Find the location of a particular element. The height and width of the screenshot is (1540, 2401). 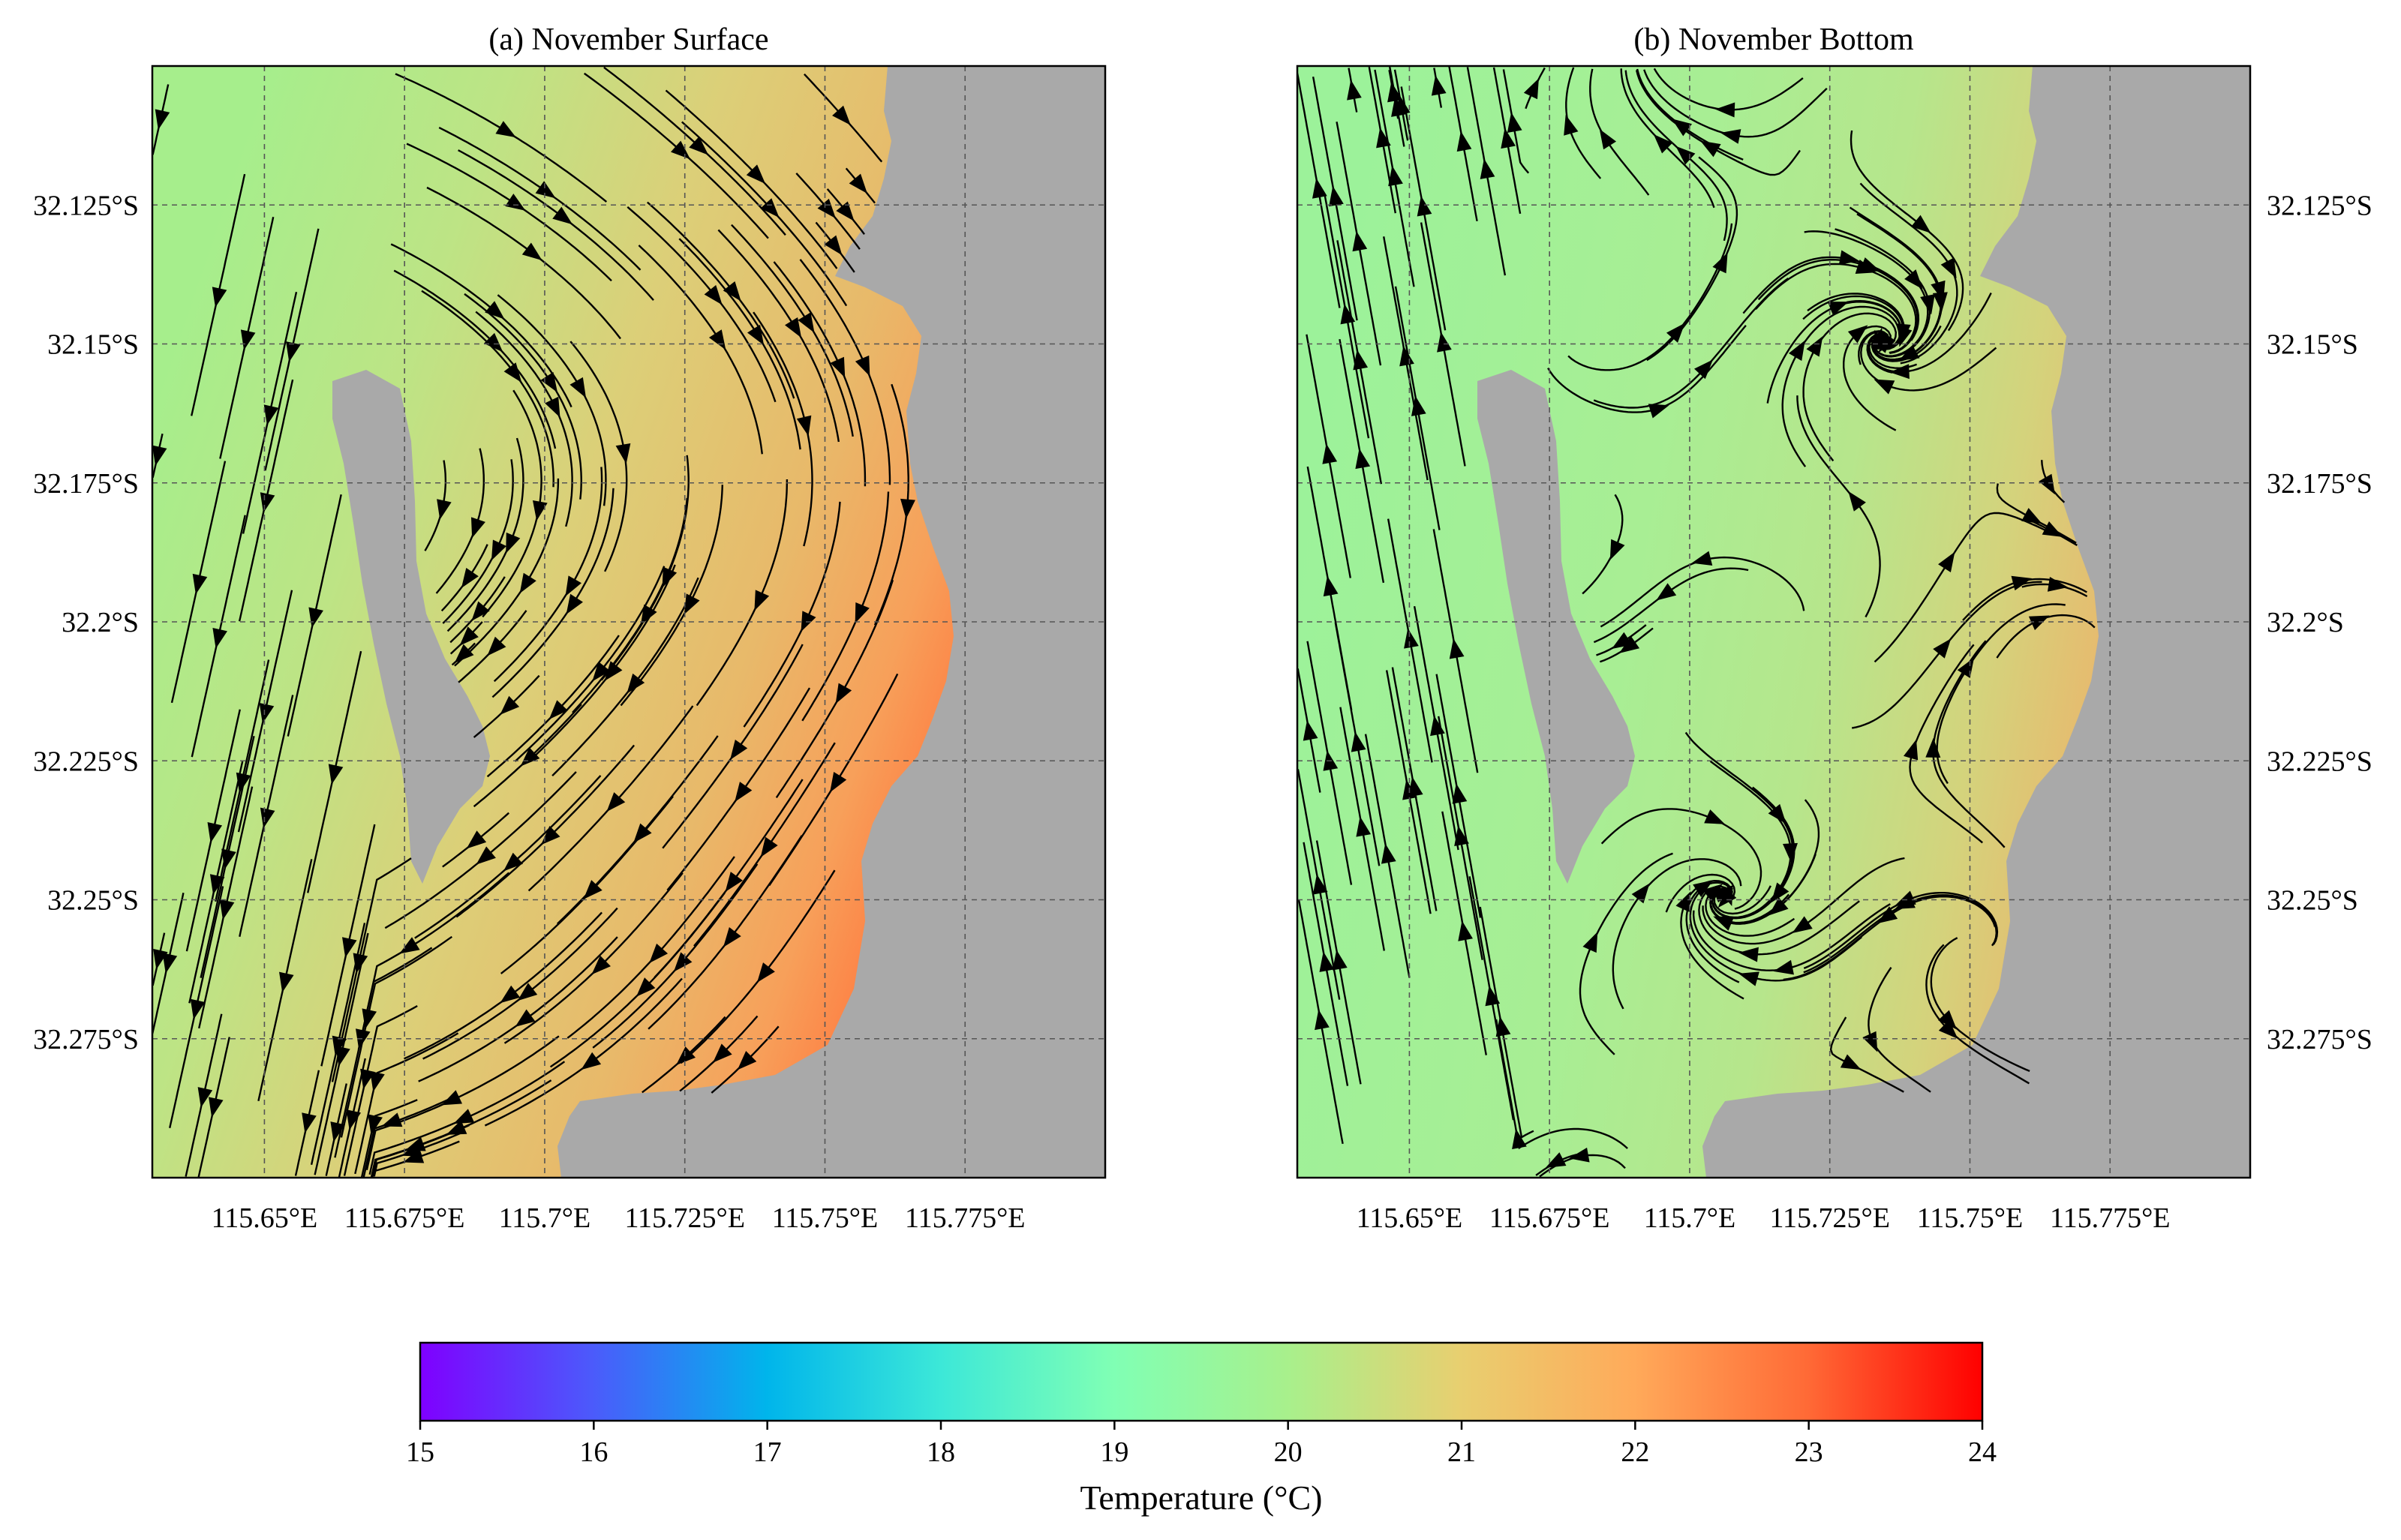

lon-tick-label: 115.725°E is located at coordinates (1829, 1218).